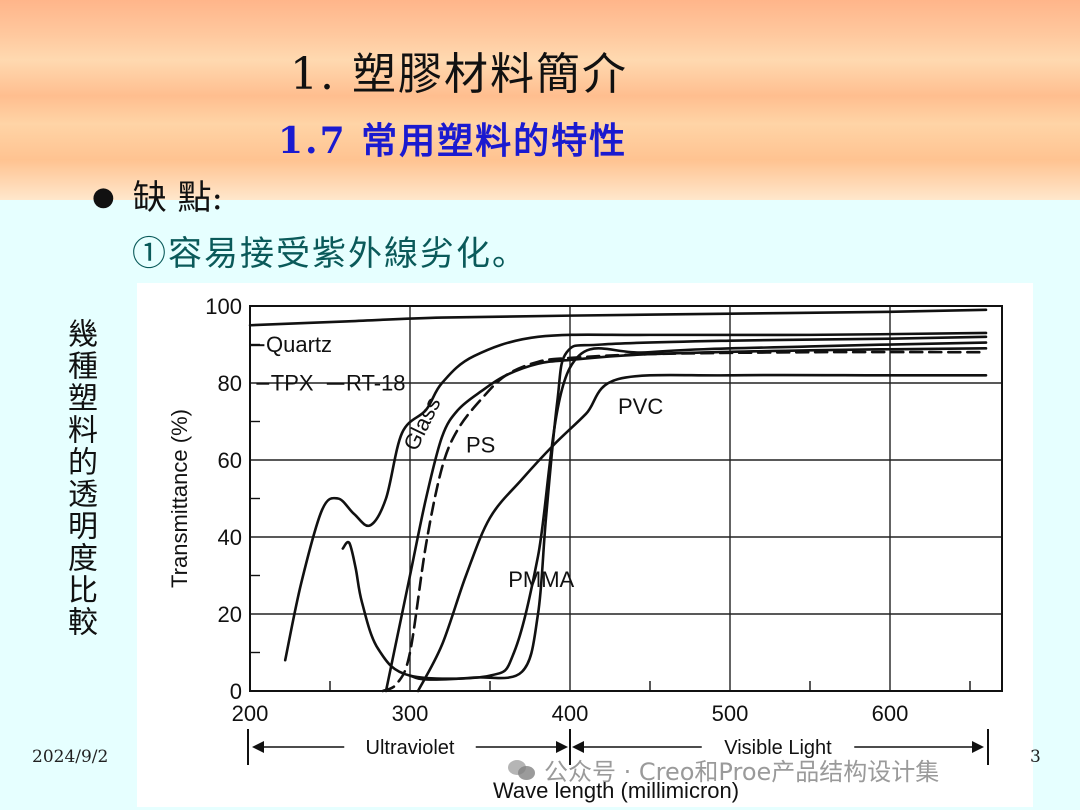 The width and height of the screenshot is (1080, 810). What do you see at coordinates (410, 748) in the screenshot?
I see `region-label-0: Ultraviolet` at bounding box center [410, 748].